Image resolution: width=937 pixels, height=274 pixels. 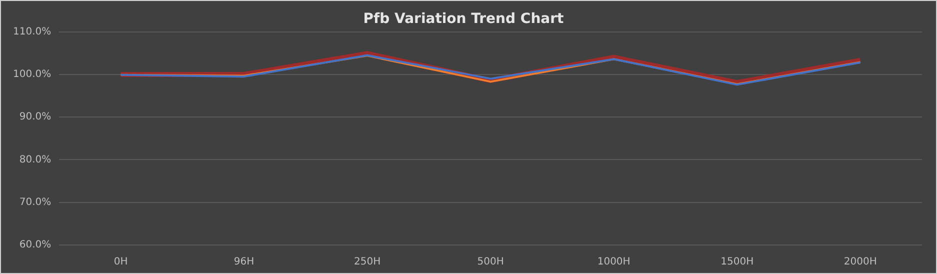 I want to click on y-tick-label: 100.0%, so click(x=32, y=74).